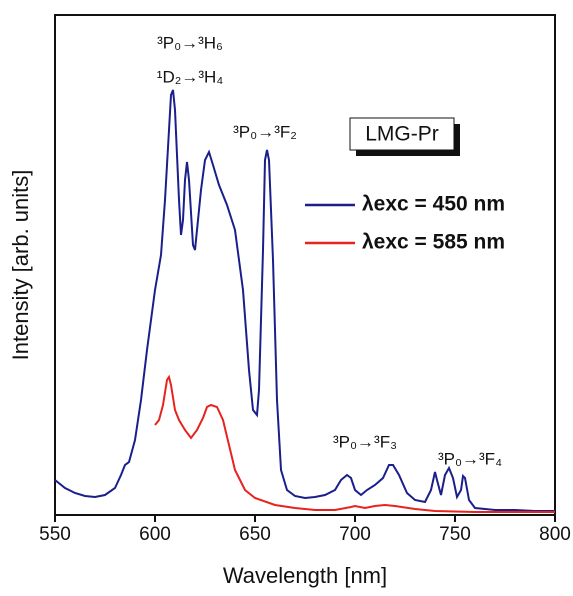 The image size is (573, 596). Describe the element at coordinates (55, 534) in the screenshot. I see `x-tick-label: 550` at that location.